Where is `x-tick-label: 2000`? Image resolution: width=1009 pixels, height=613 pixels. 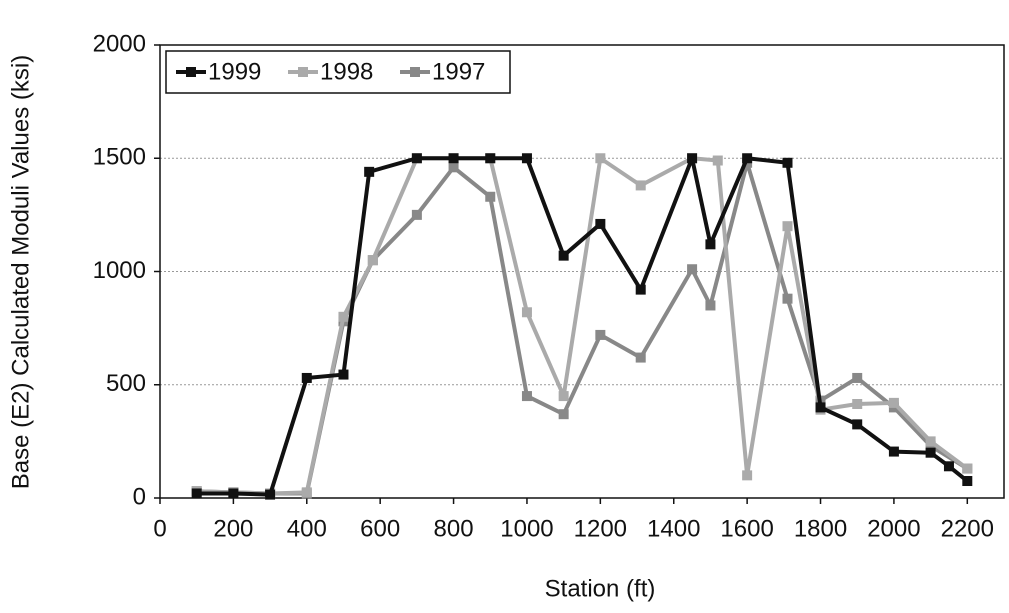
x-tick-label: 2000 is located at coordinates (893, 528).